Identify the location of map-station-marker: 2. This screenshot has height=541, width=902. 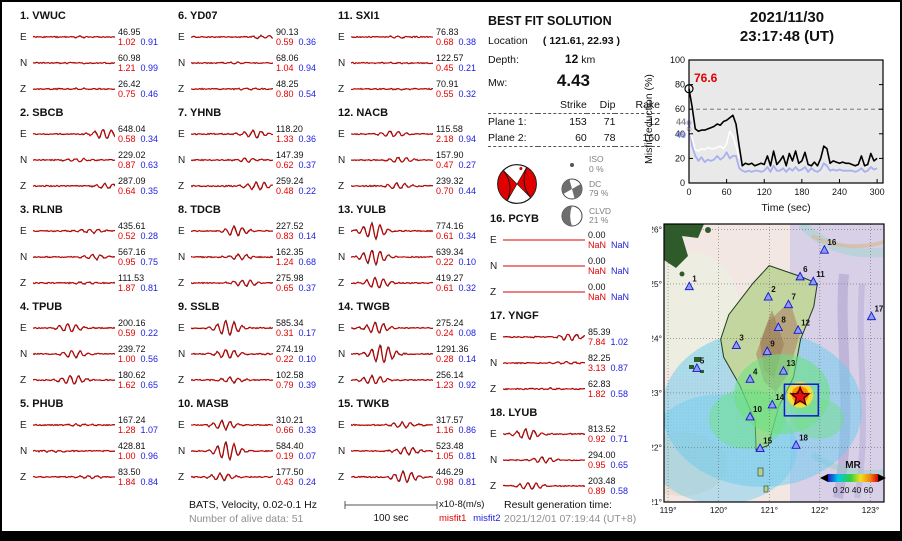
(769, 293).